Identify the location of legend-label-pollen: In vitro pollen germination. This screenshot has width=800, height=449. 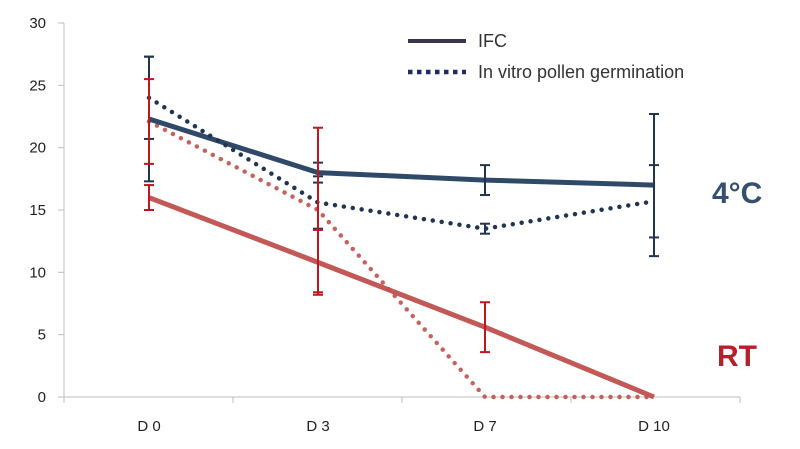
(581, 72).